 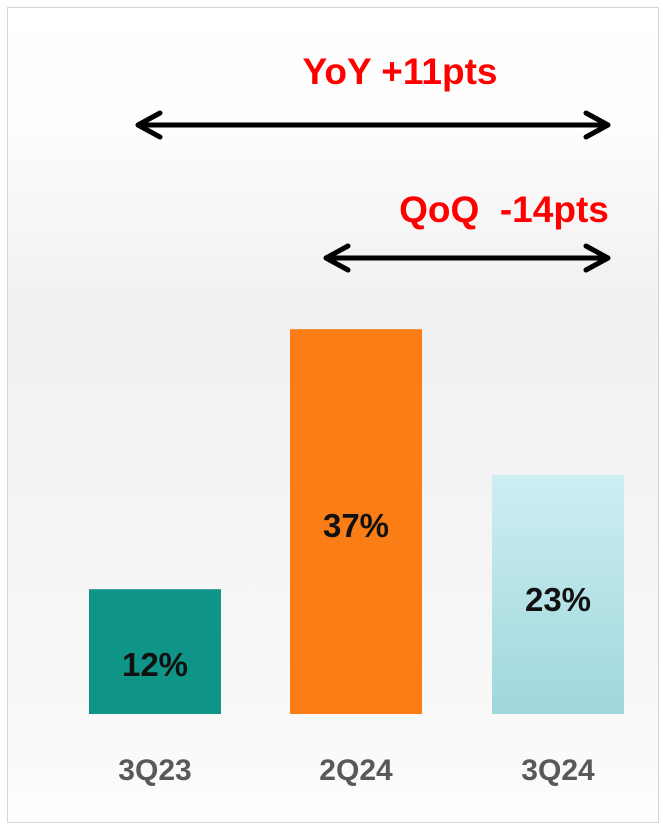 I want to click on data-label-2q24: 37%, so click(x=356, y=525).